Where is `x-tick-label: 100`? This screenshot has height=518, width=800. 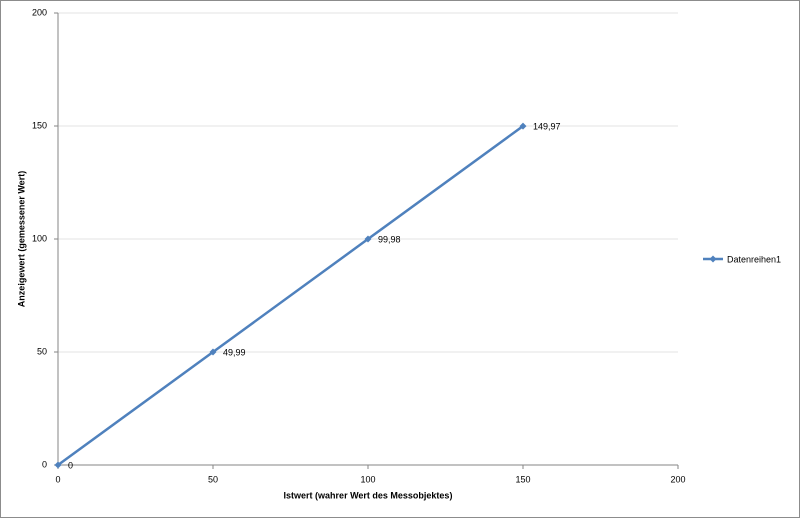
x-tick-label: 100 is located at coordinates (367, 479).